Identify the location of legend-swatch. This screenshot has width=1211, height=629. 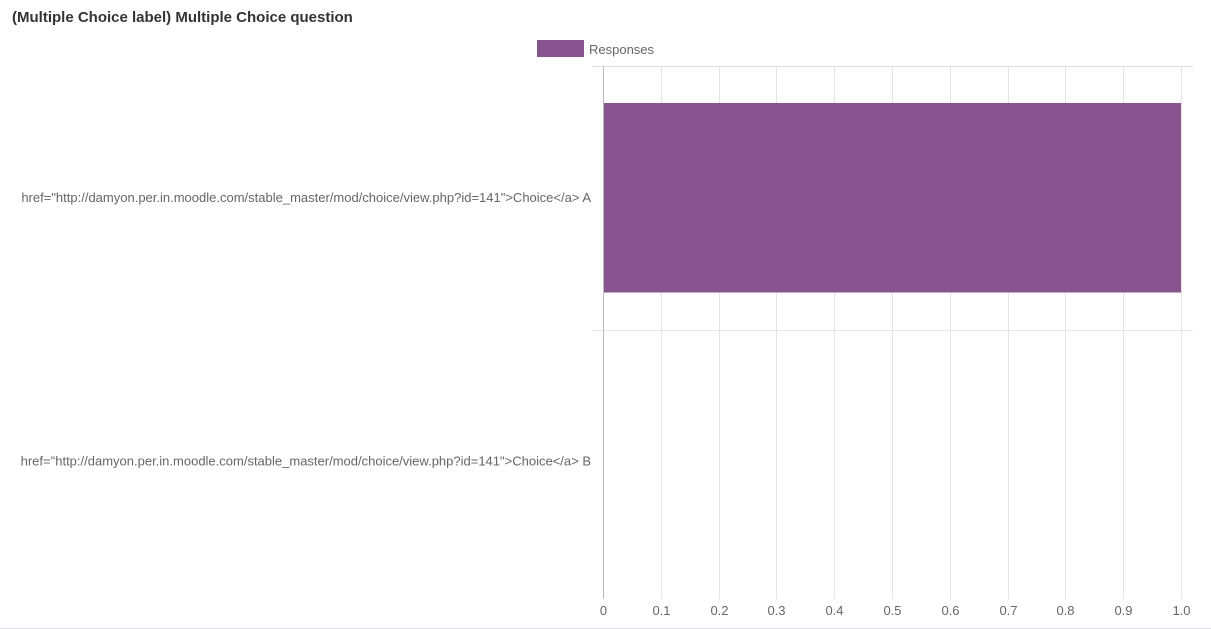
(560, 48).